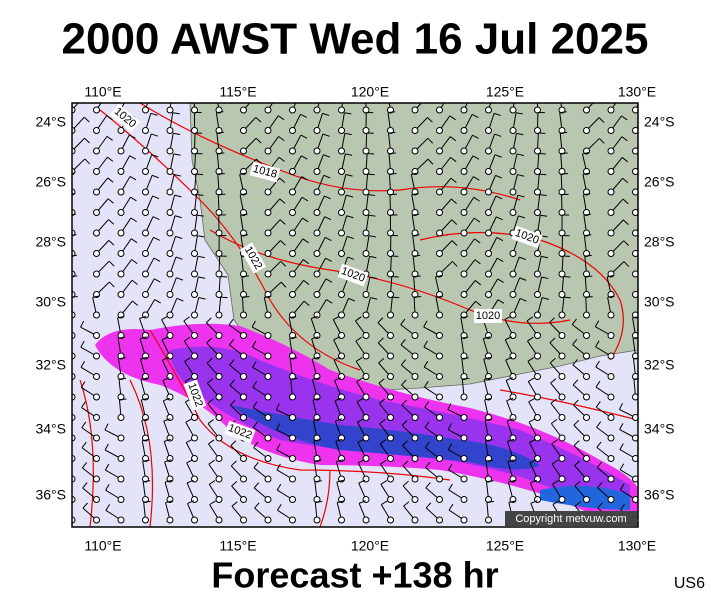 The image size is (711, 600). Describe the element at coordinates (50, 242) in the screenshot. I see `lat-label: 28°S` at that location.